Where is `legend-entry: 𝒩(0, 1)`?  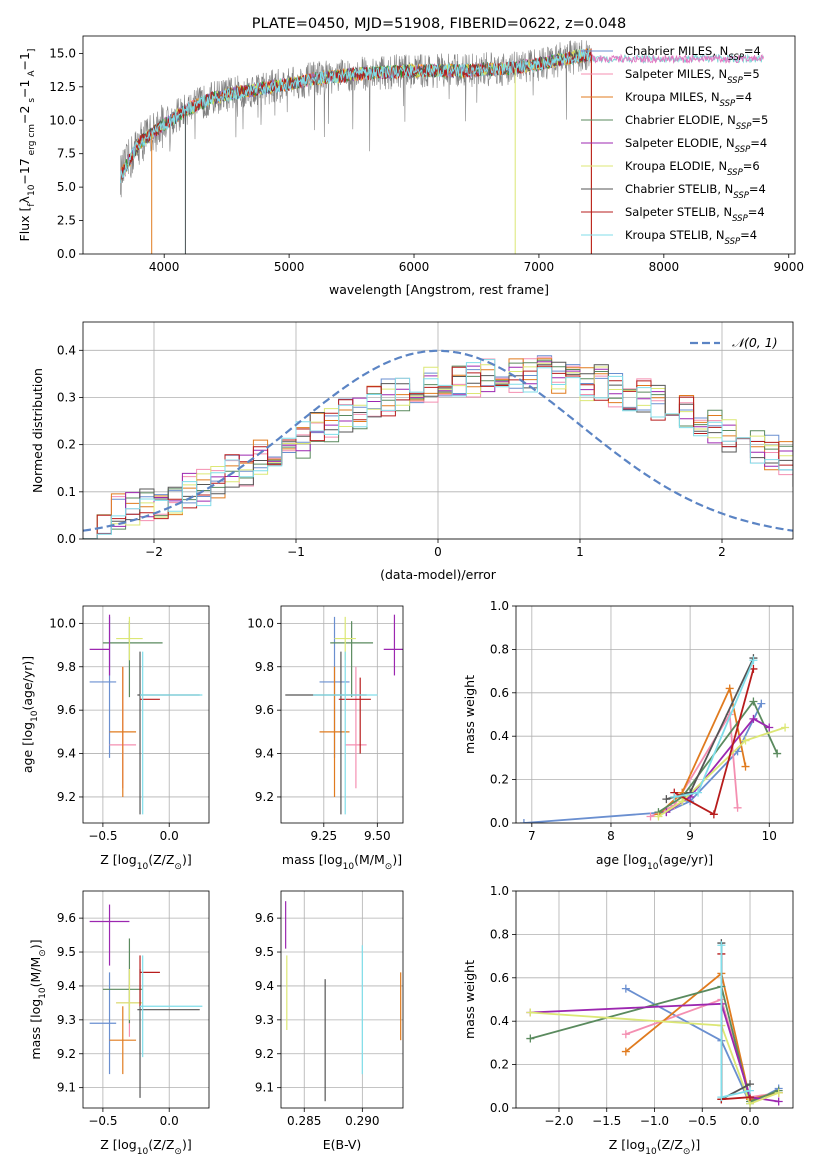 legend-entry: 𝒩(0, 1) is located at coordinates (755, 342).